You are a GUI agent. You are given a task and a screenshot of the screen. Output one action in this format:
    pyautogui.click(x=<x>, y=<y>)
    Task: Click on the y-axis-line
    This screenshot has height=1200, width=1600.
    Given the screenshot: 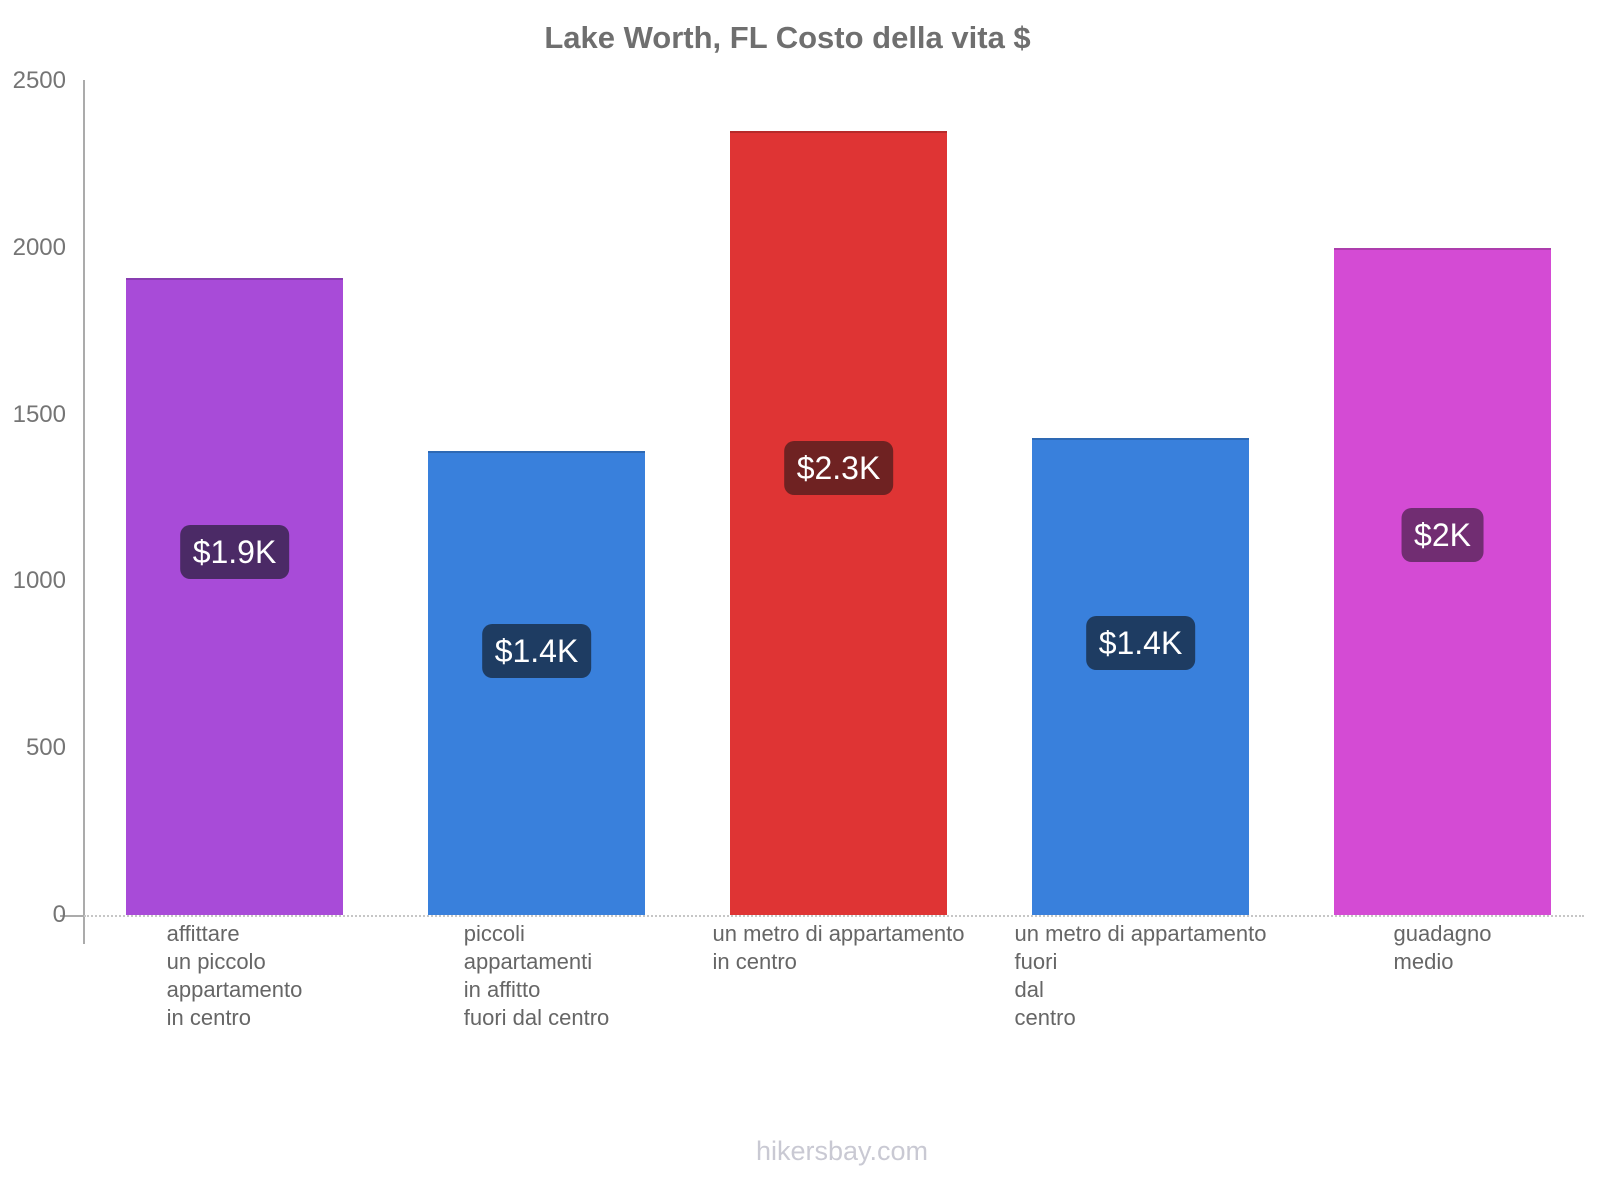 What is the action you would take?
    pyautogui.click(x=84, y=512)
    